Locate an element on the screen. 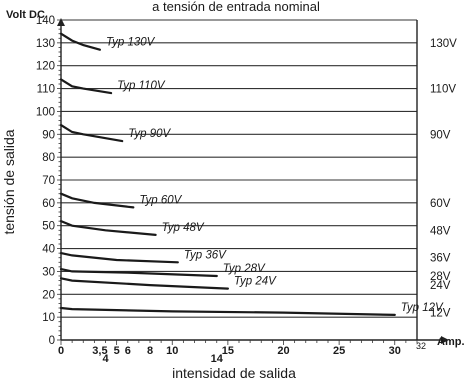 This screenshot has width=471, height=382. y-tick-label: 10 is located at coordinates (48, 318).